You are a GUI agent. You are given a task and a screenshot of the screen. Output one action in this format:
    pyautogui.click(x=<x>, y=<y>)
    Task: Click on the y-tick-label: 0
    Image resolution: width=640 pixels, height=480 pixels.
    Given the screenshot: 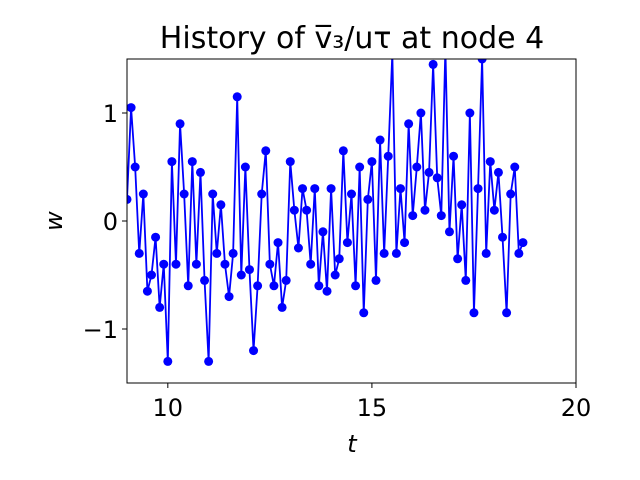 What is the action you would take?
    pyautogui.click(x=110, y=222)
    